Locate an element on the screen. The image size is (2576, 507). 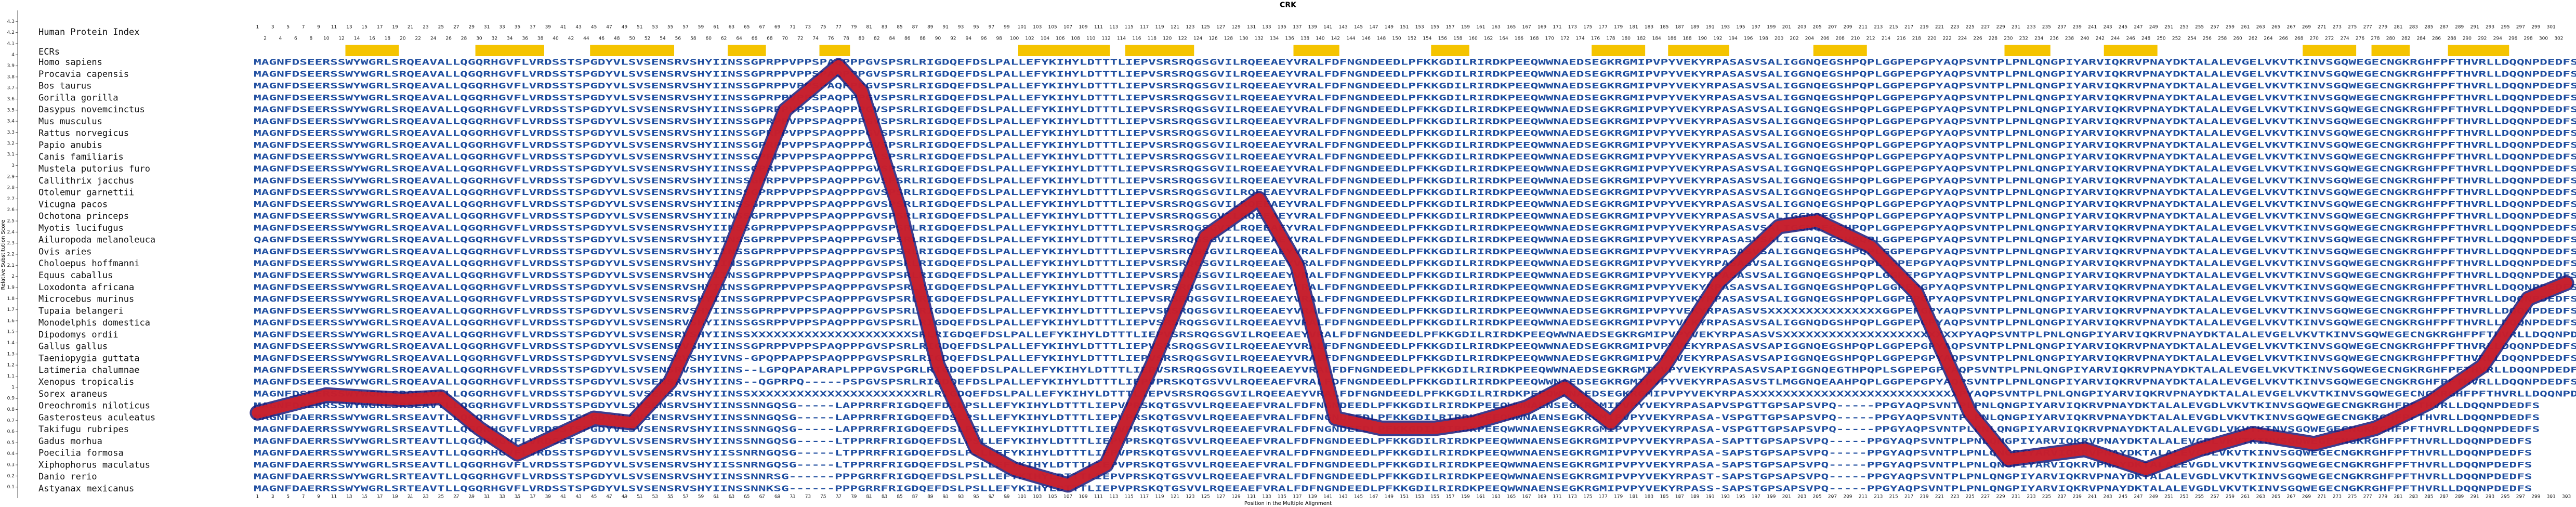
index-label: 248 is located at coordinates (2145, 39).